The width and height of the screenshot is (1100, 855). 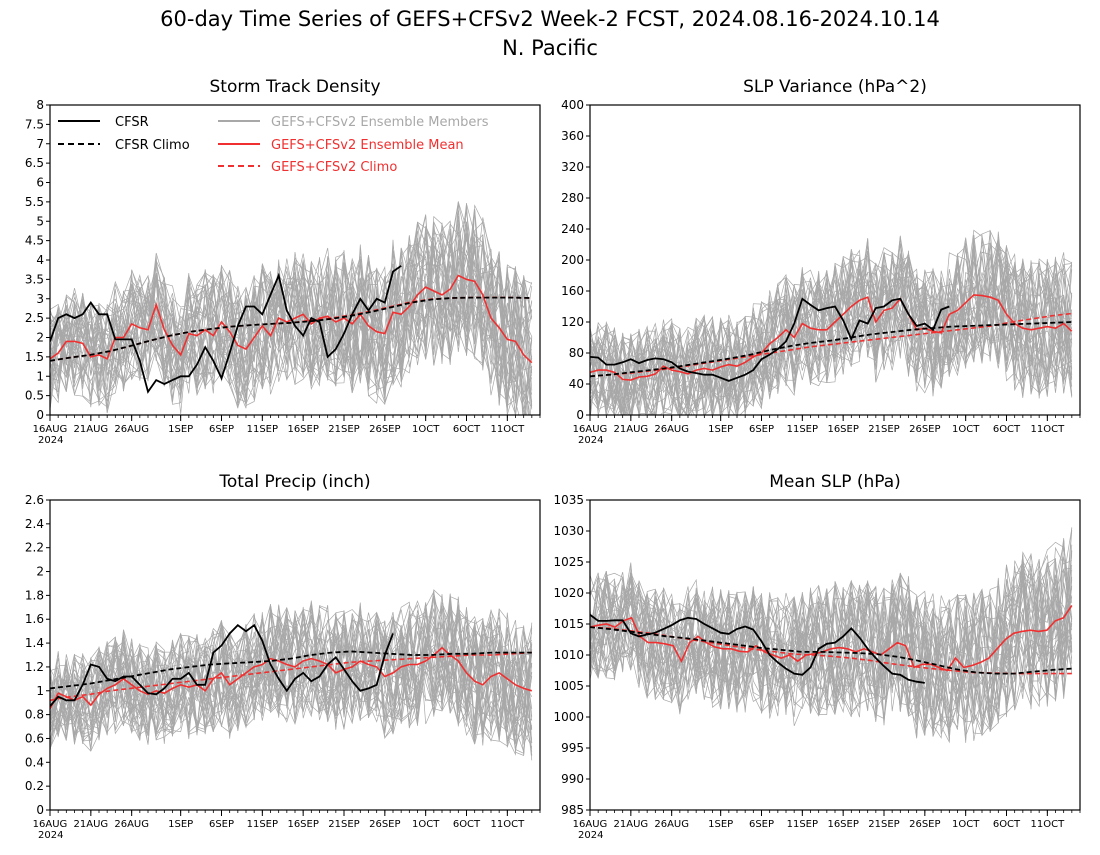 What do you see at coordinates (34, 715) in the screenshot?
I see `y-tick-label: 0.8` at bounding box center [34, 715].